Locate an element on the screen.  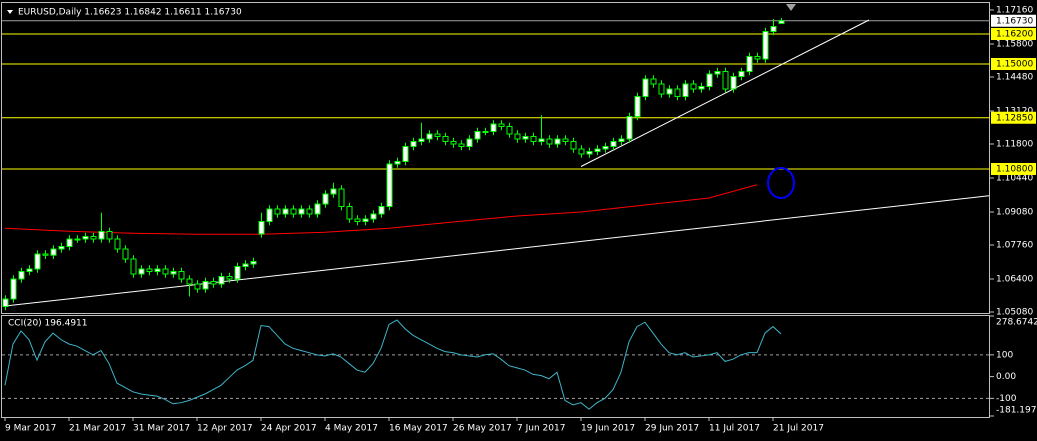
moving-average is located at coordinates (381, 209).